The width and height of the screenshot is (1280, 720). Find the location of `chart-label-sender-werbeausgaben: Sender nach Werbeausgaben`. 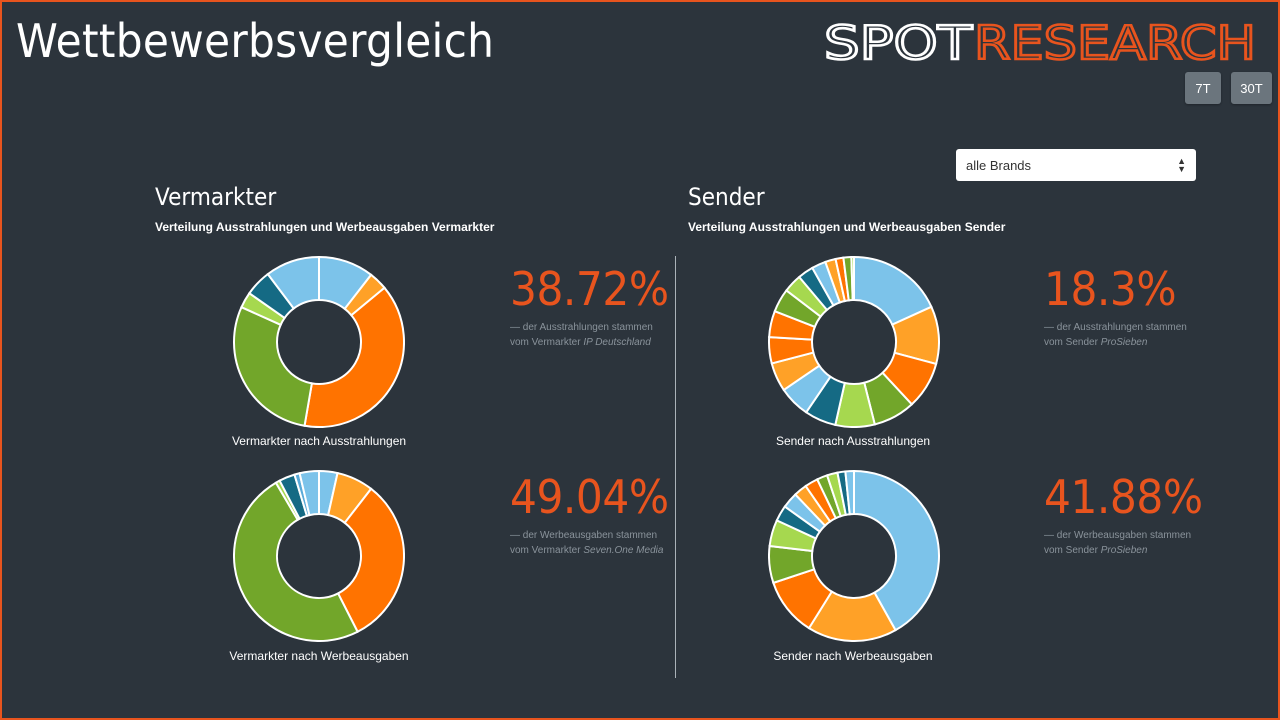

chart-label-sender-werbeausgaben: Sender nach Werbeausgaben is located at coordinates (853, 656).